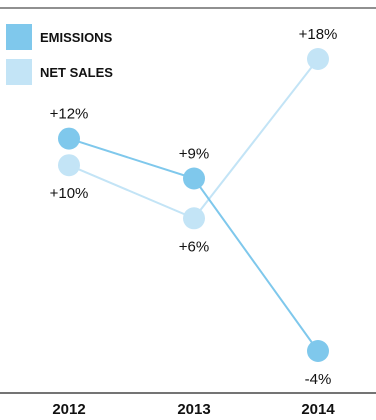 The image size is (376, 420). I want to click on point-emissions-2012, so click(69, 138).